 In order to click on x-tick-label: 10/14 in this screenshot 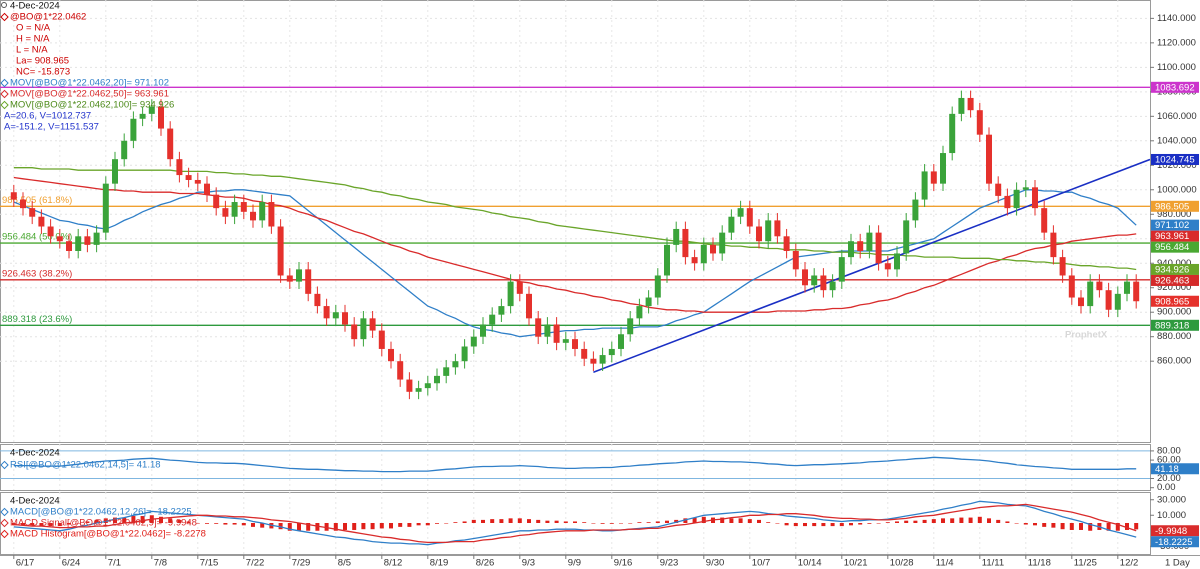, I will do `click(810, 563)`.